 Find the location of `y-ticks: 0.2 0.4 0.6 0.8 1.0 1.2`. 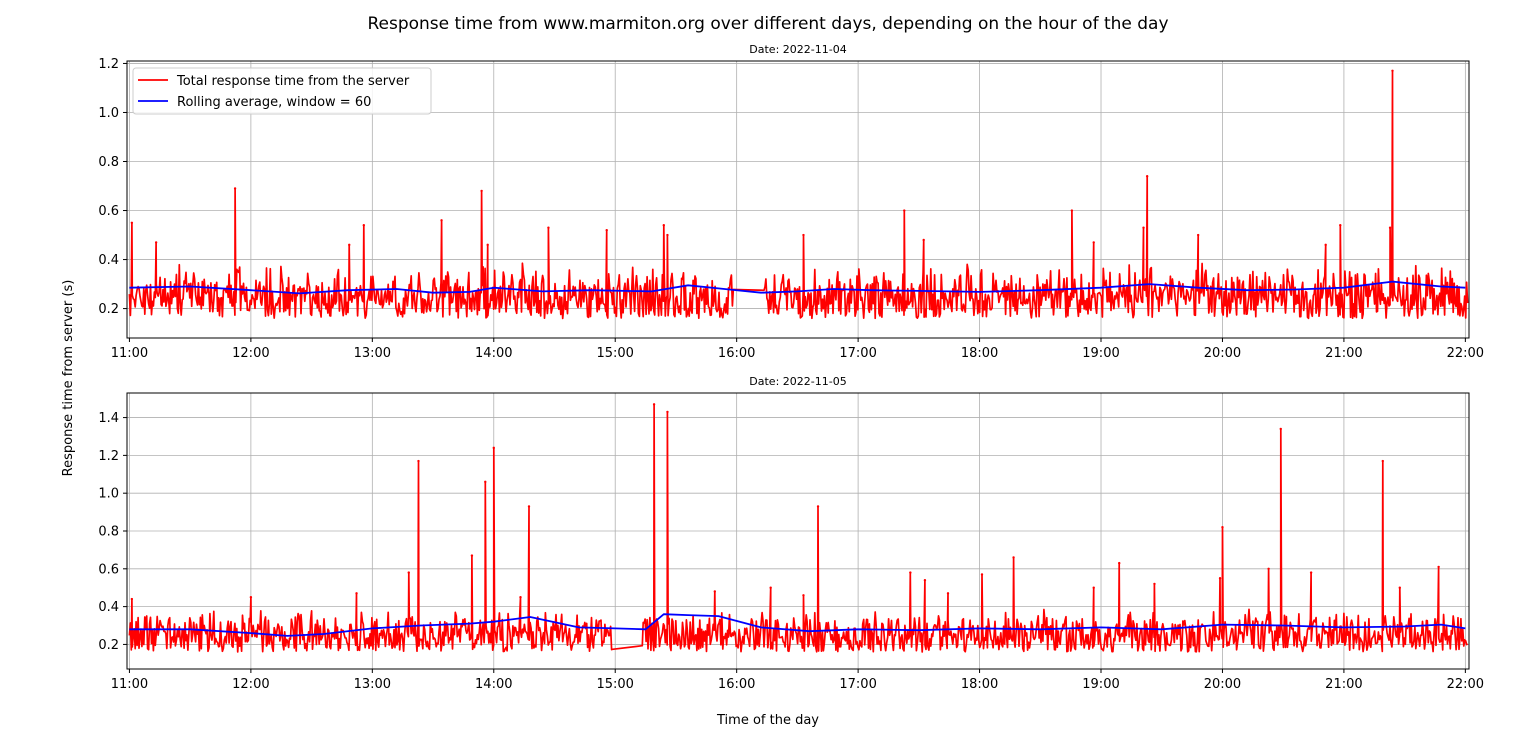

y-ticks: 0.2 0.4 0.6 0.8 1.0 1.2 is located at coordinates (112, 187).